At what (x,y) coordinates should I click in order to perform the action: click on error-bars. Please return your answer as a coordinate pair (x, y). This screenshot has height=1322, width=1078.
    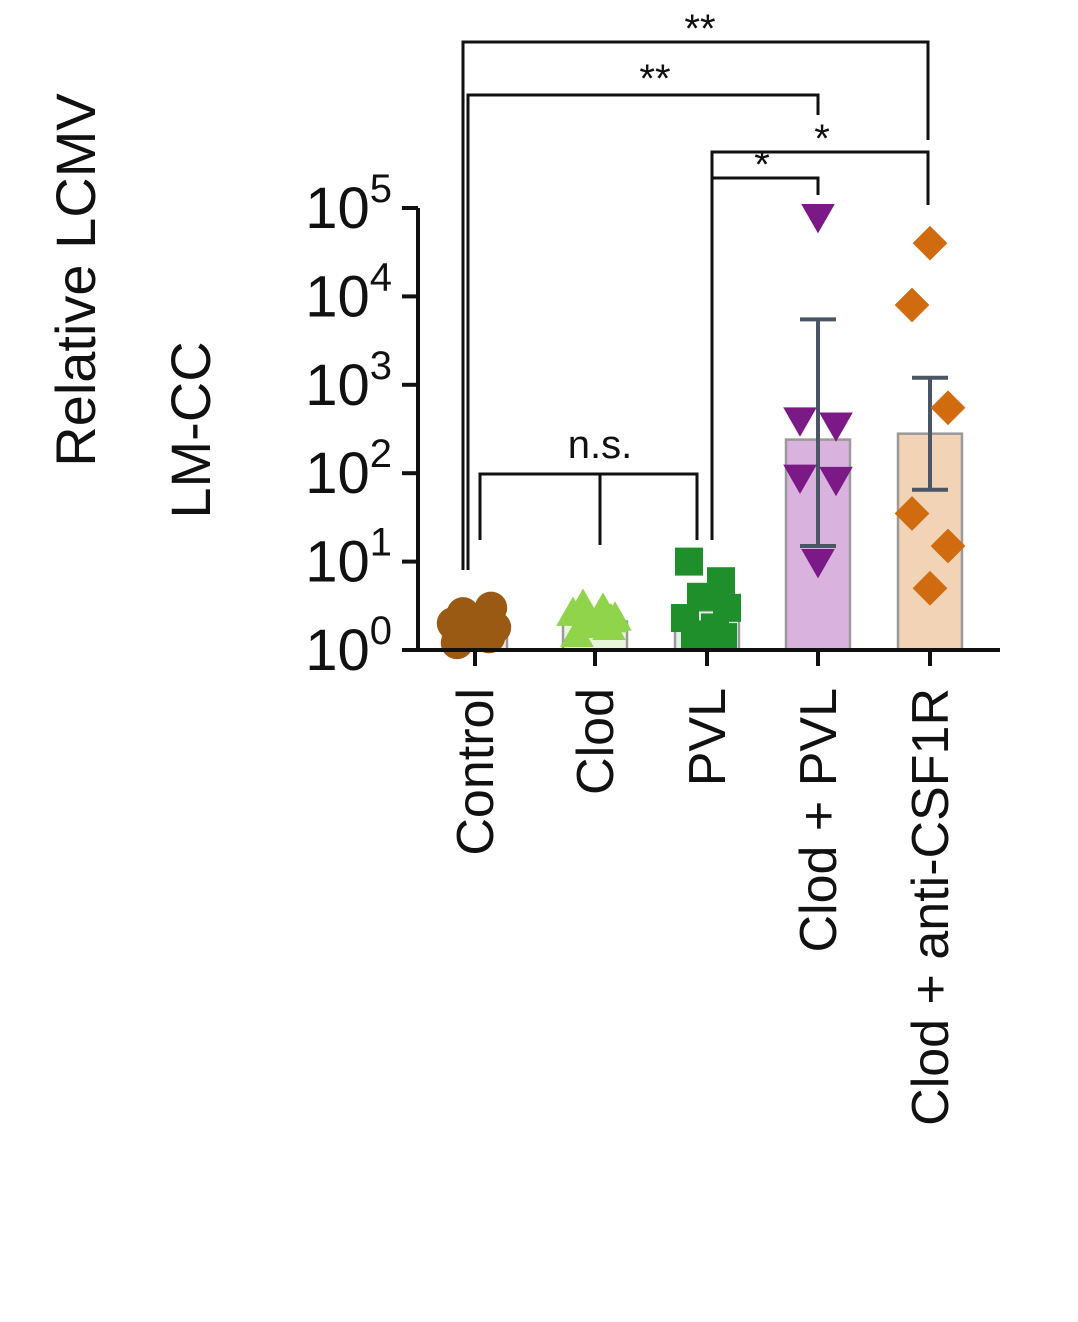
    Looking at the image, I should click on (874, 433).